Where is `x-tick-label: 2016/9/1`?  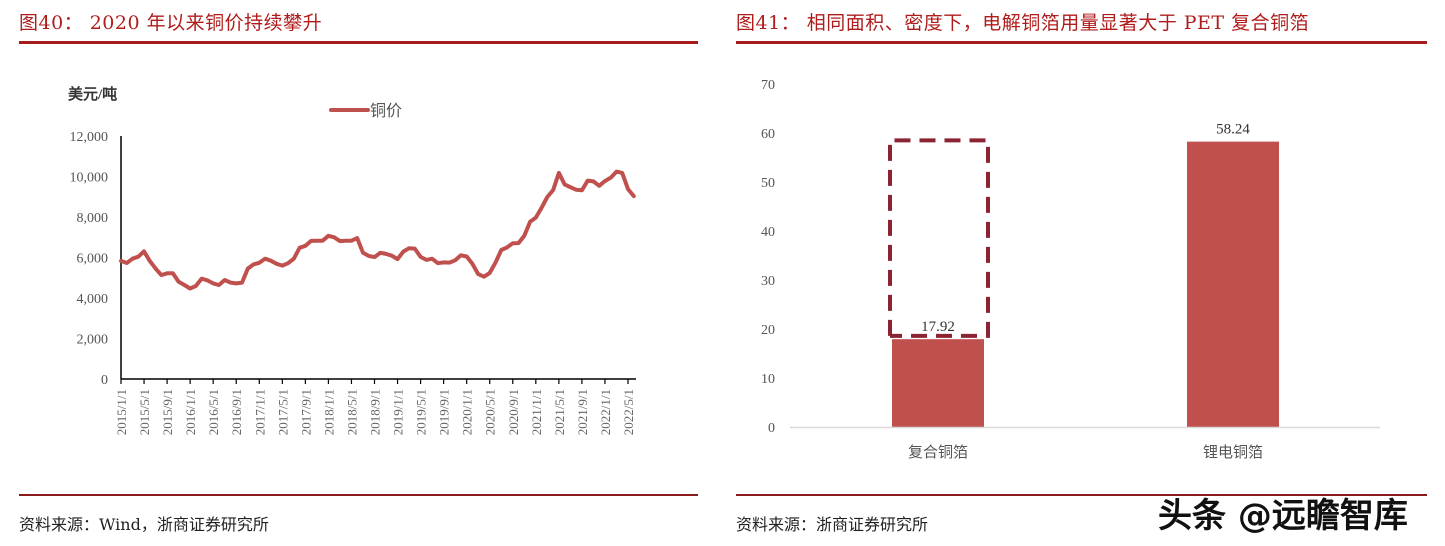
x-tick-label: 2016/9/1 is located at coordinates (236, 412).